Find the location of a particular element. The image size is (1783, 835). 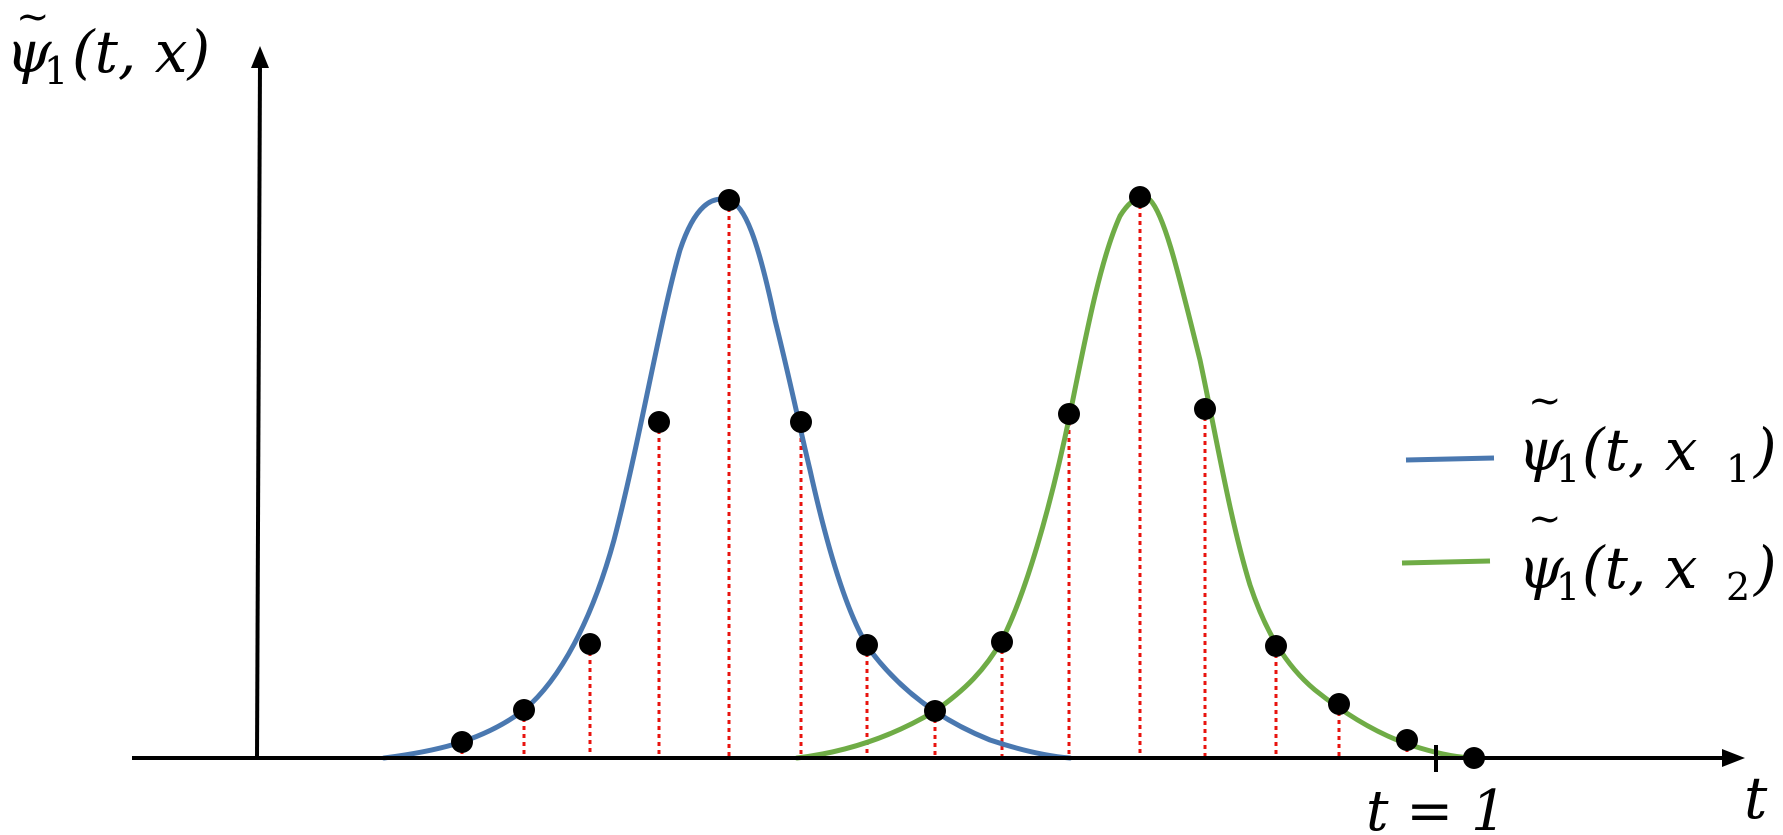

legend-item-2: ~ ψ 1 (t, x 2 ) is located at coordinates (1589, 552).